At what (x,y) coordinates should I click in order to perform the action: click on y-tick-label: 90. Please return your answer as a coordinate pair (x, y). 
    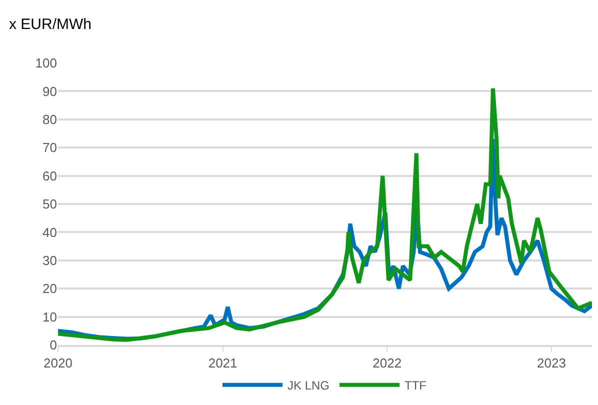
    Looking at the image, I should click on (49, 91).